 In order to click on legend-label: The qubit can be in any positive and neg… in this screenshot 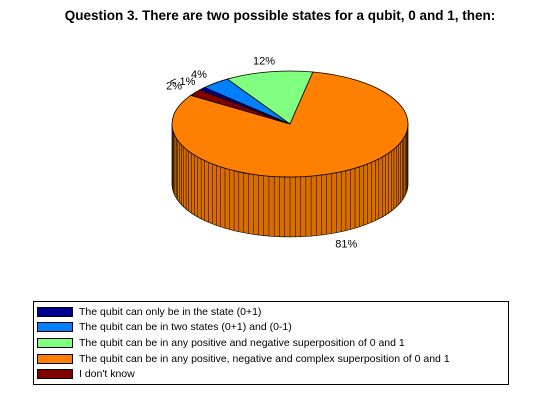, I will do `click(242, 342)`.